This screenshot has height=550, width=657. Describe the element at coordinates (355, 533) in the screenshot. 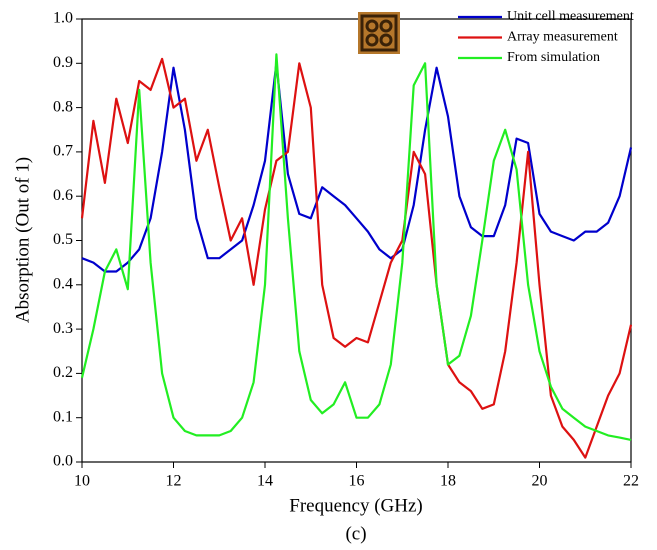

I see `caption: (c)` at that location.